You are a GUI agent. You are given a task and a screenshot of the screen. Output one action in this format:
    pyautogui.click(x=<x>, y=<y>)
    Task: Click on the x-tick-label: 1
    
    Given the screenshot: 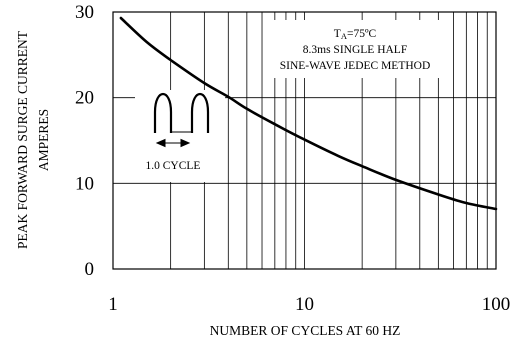 What is the action you would take?
    pyautogui.click(x=113, y=304)
    